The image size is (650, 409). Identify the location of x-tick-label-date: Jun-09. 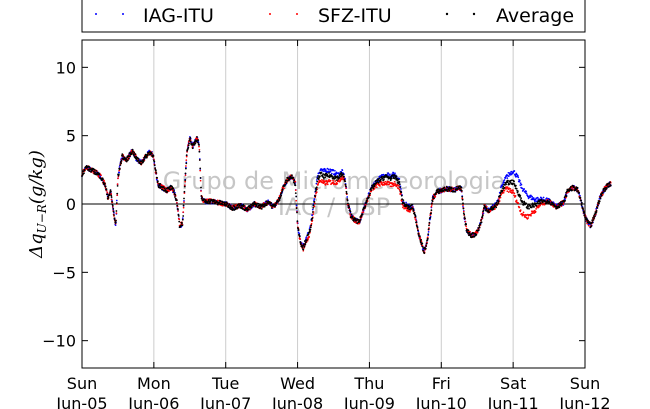
(369, 401).